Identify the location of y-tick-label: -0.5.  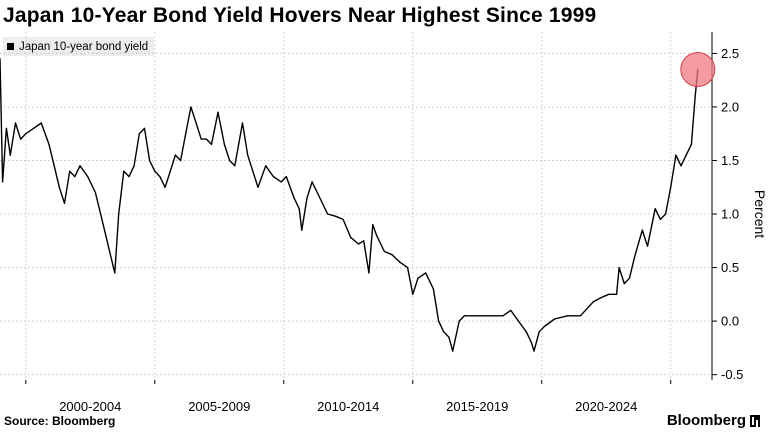
(732, 374).